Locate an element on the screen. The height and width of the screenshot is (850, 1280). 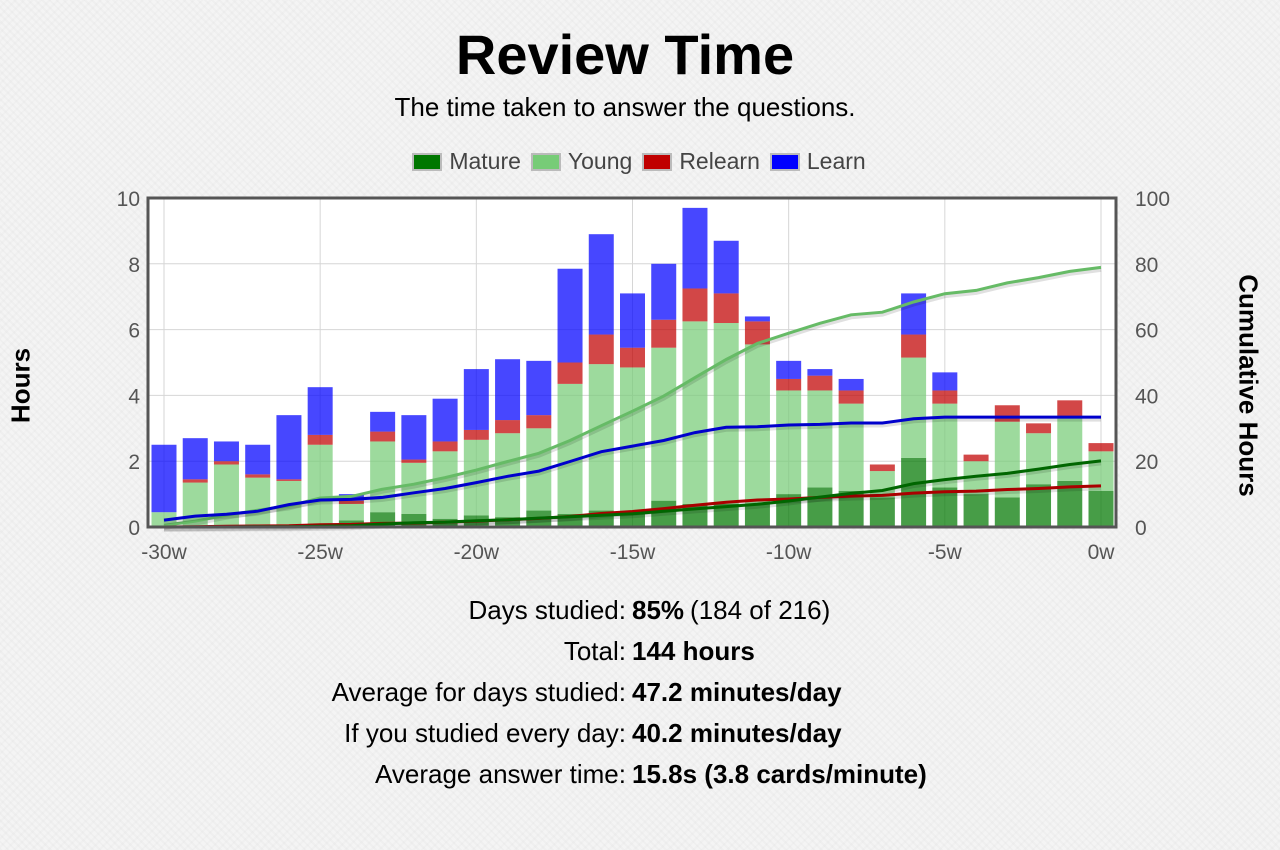
bar-young--23w is located at coordinates (383, 477).